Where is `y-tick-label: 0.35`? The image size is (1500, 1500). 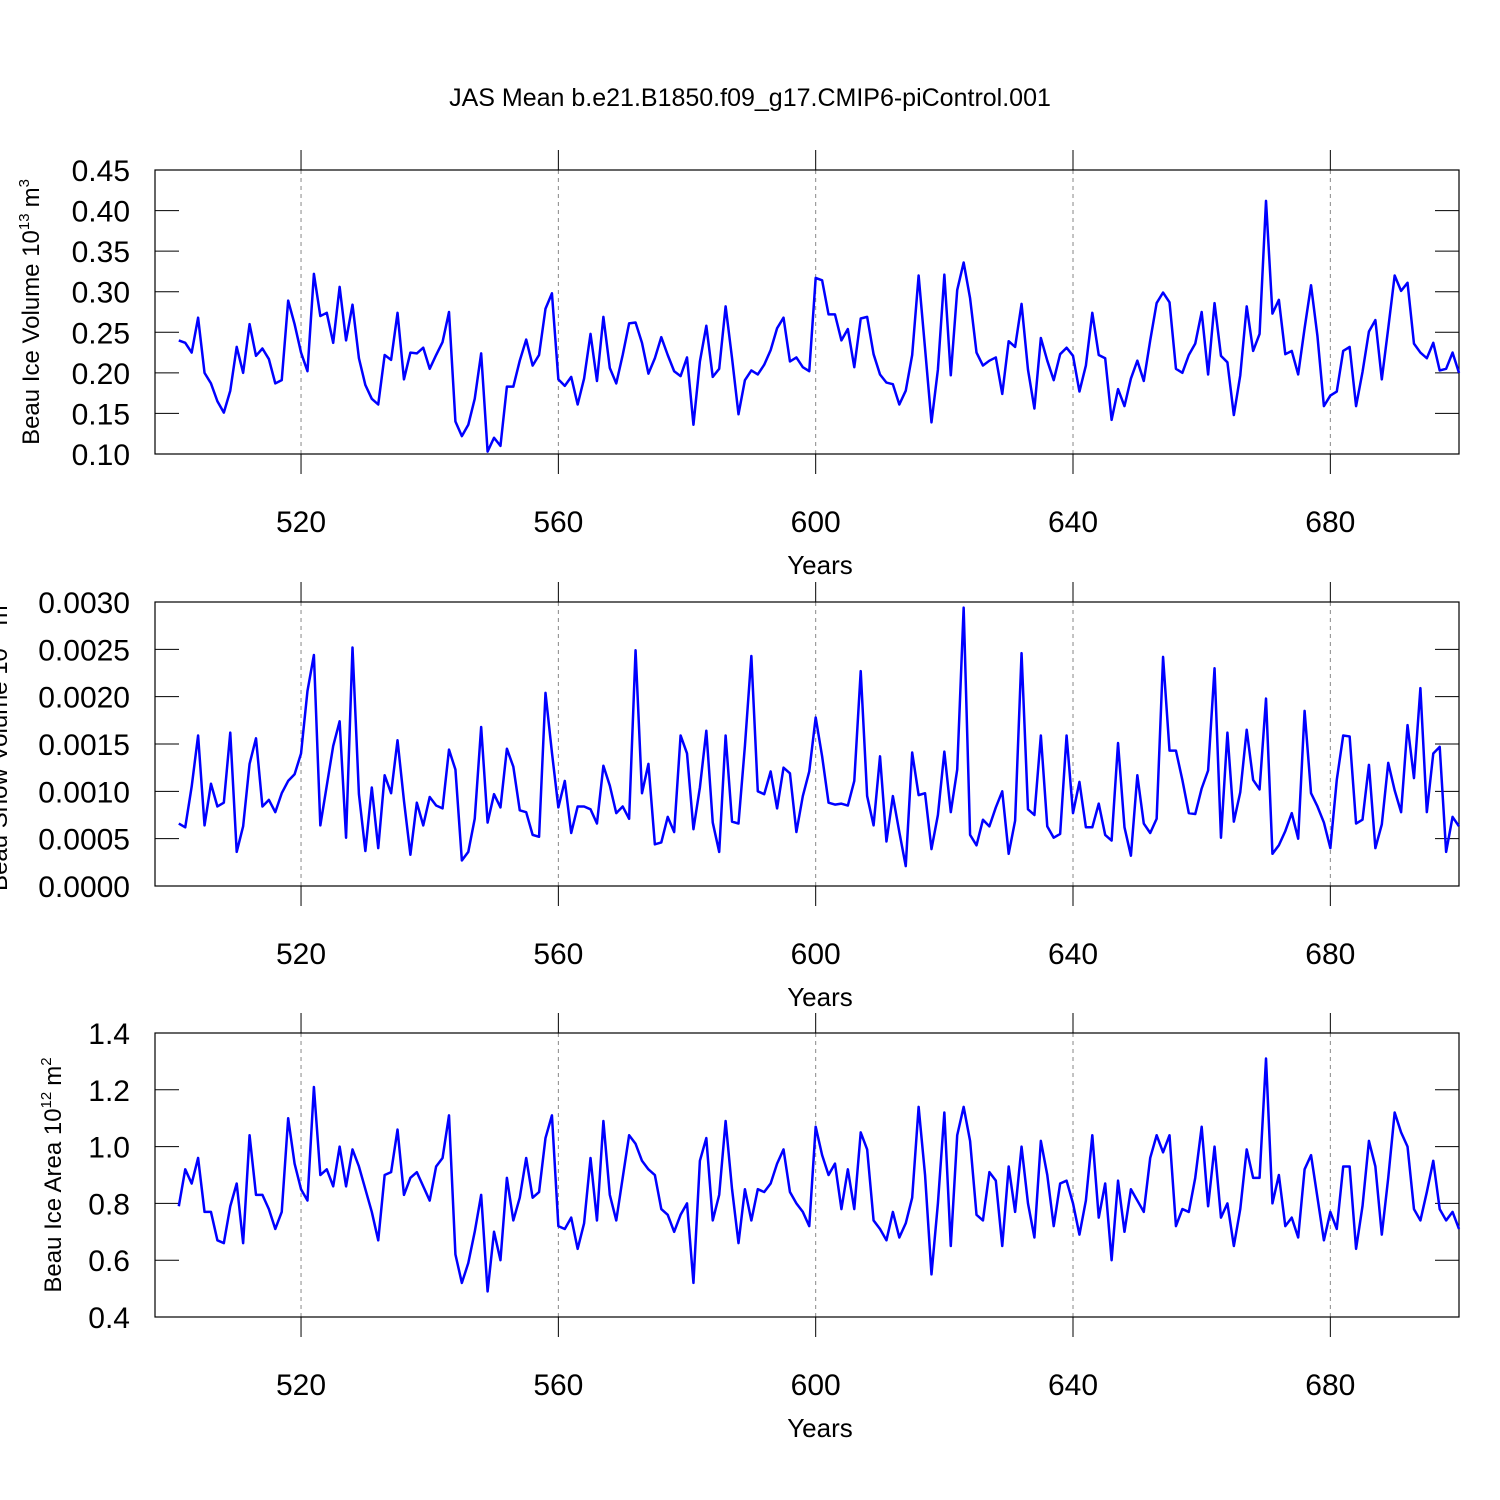 y-tick-label: 0.35 is located at coordinates (101, 252).